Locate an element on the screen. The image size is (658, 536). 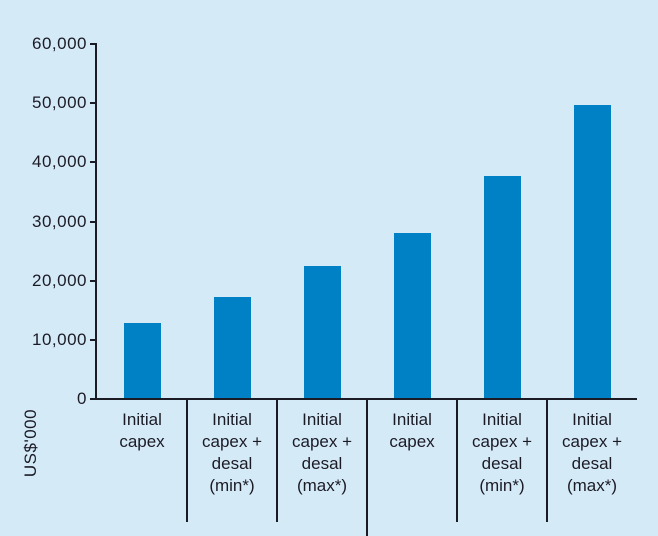
y-tick-label: 50,000 is located at coordinates (59, 103).